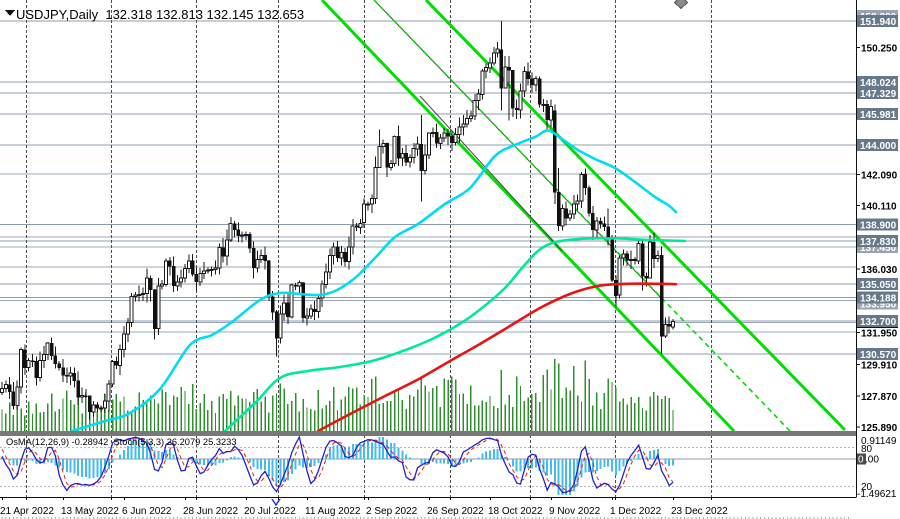 This screenshot has height=519, width=900. I want to click on svg-text: 13 May 2022, so click(90, 511).